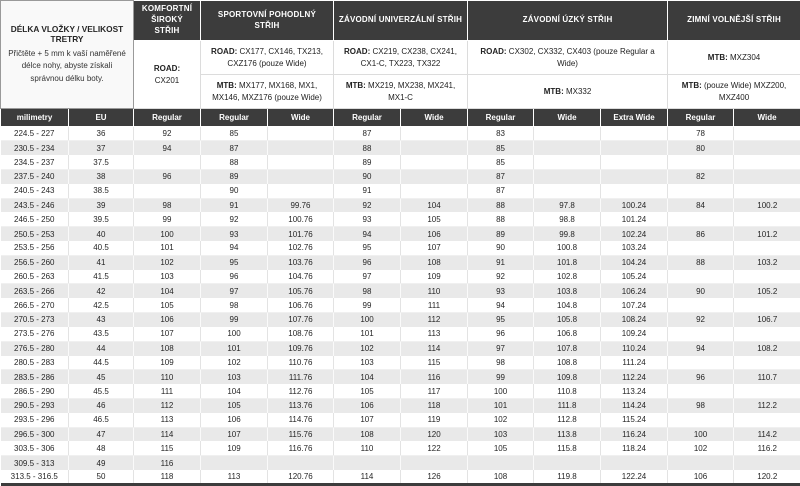 This screenshot has height=486, width=800. Describe the element at coordinates (267, 20) in the screenshot. I see `group-sportovni-pohodlny: SPORTOVNÍ POHODLNÝ STŘIH` at that location.